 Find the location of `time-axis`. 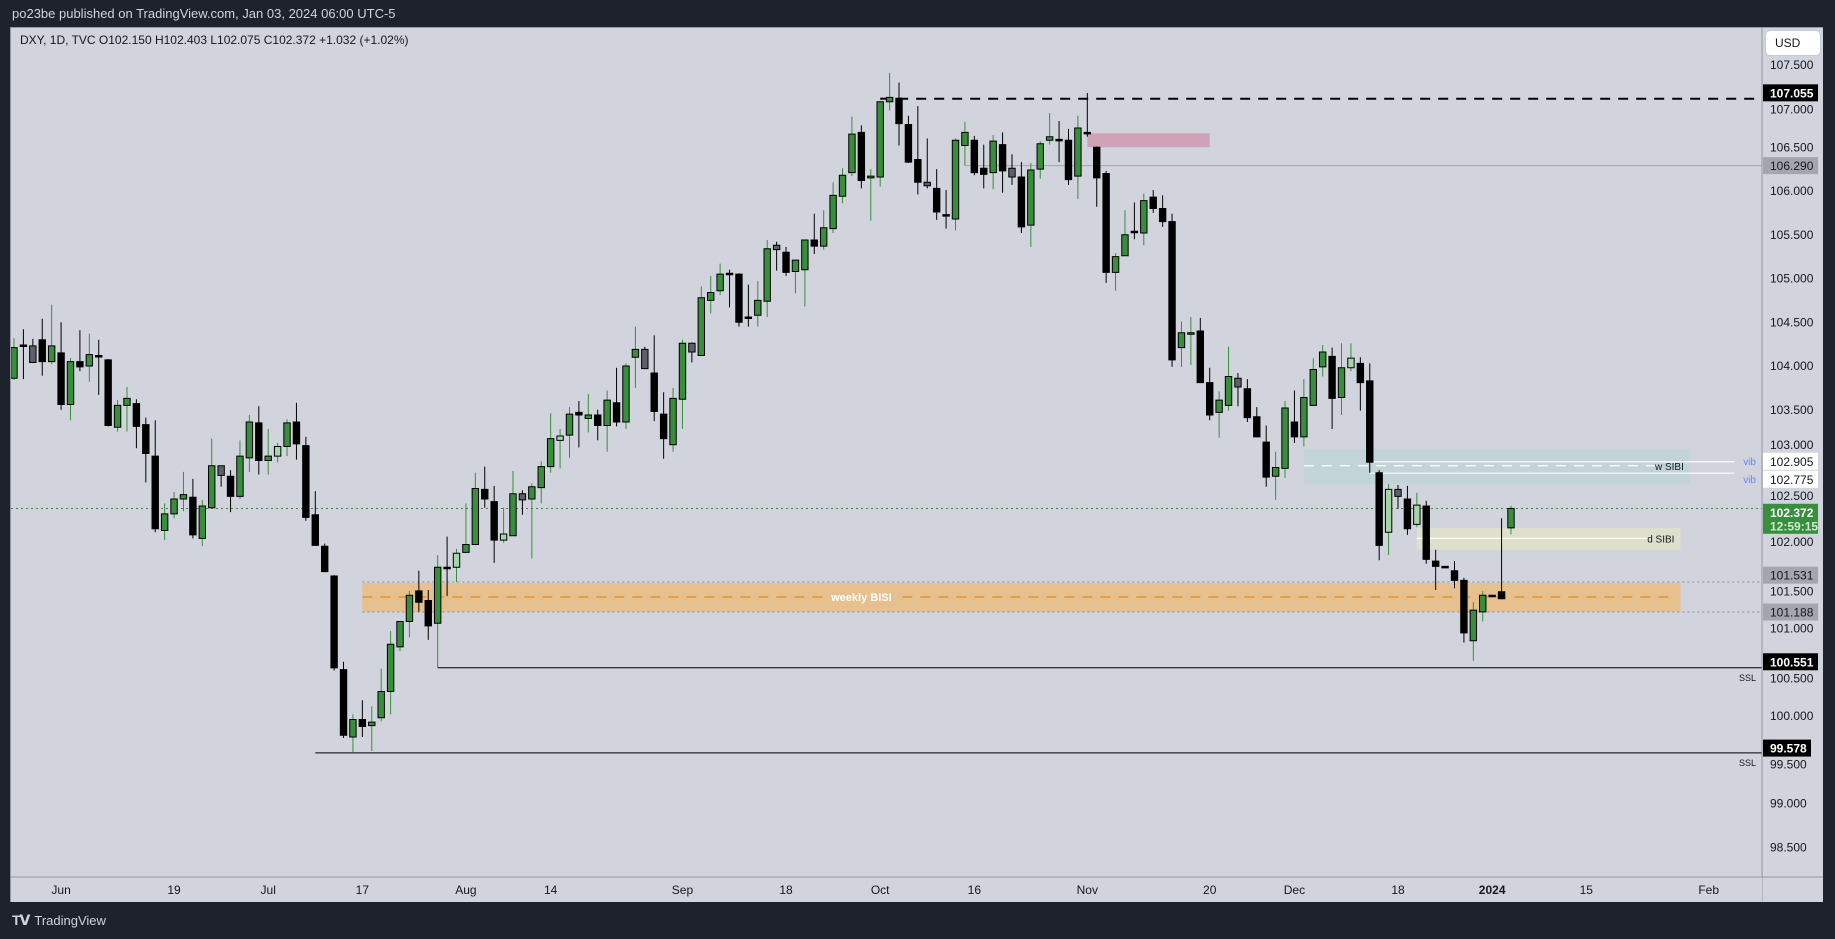

time-axis is located at coordinates (886, 889).